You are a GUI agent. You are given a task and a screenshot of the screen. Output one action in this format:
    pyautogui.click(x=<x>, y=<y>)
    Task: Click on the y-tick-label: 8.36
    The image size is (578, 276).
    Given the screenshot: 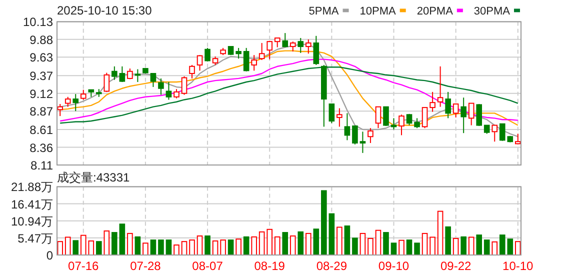 What is the action you would take?
    pyautogui.click(x=42, y=147)
    